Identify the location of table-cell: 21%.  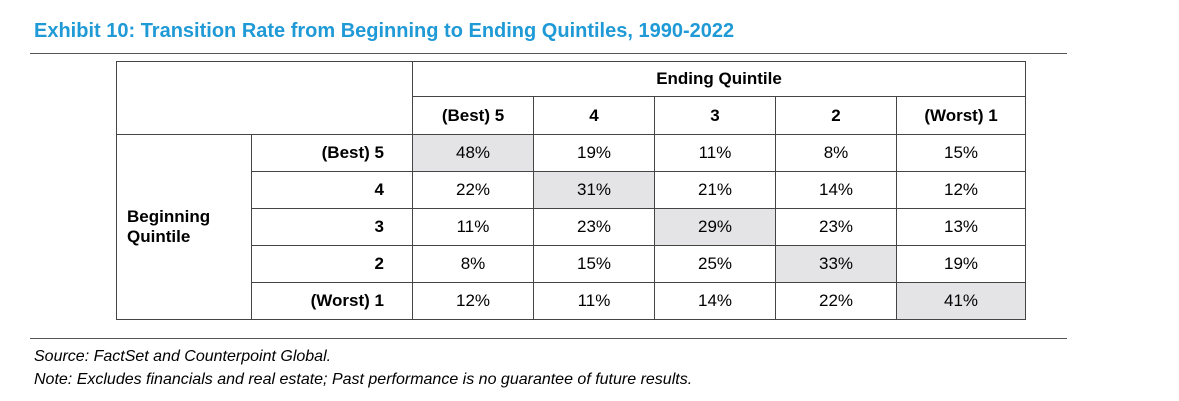
(715, 190).